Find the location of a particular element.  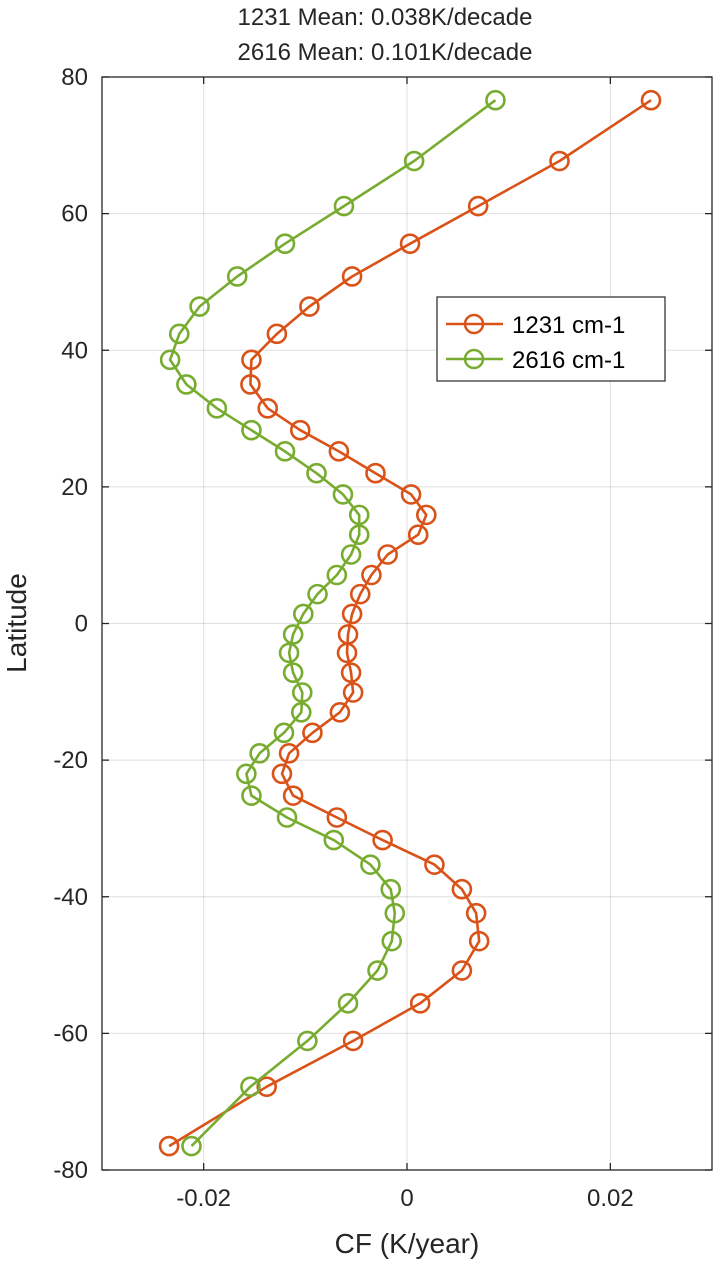

y-tick-label: 60 is located at coordinates (74, 214).